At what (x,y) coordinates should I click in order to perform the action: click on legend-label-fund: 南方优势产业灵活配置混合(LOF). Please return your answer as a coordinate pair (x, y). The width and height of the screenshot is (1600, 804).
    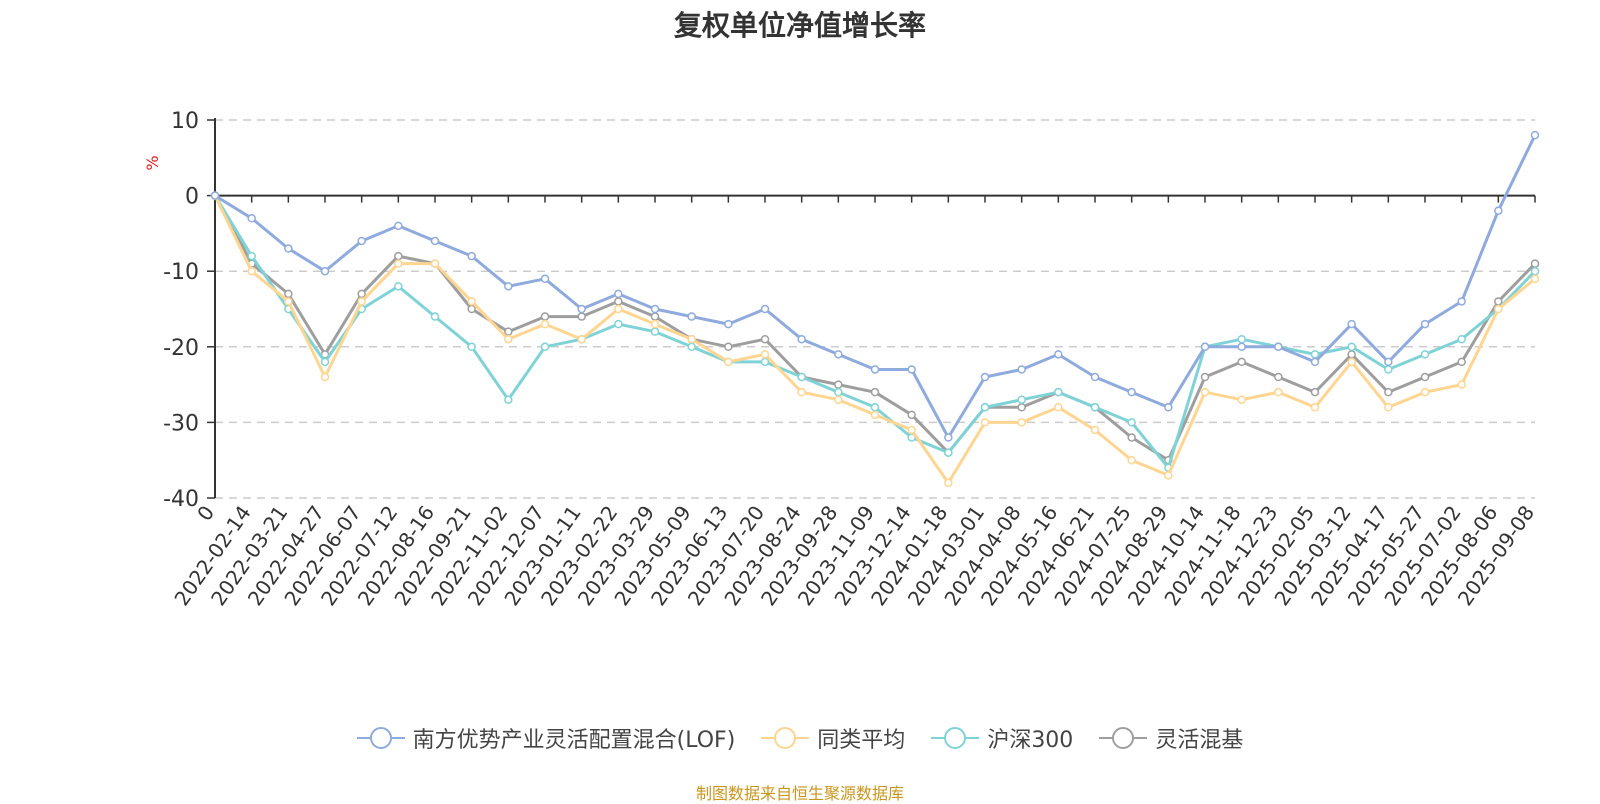
    Looking at the image, I should click on (574, 740).